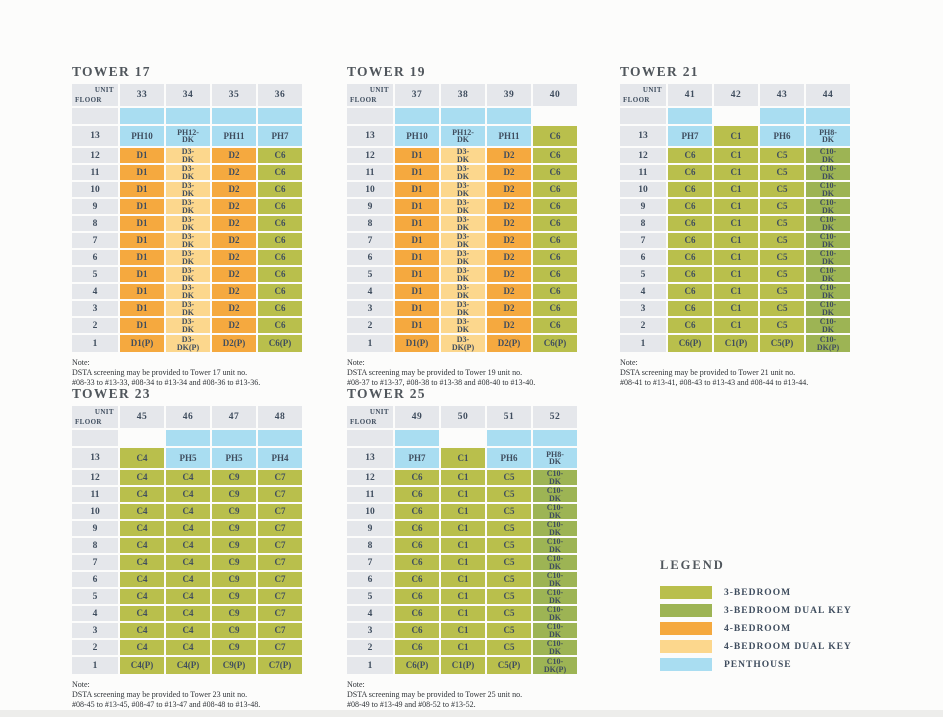  What do you see at coordinates (463, 665) in the screenshot?
I see `unit-cell: C1(P)` at bounding box center [463, 665].